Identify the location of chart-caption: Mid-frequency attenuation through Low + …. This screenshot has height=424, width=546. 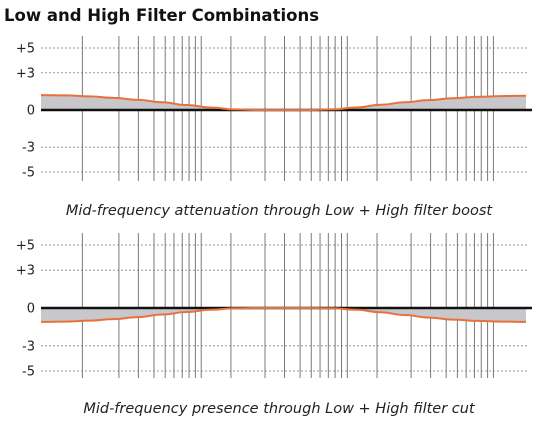
(280, 211).